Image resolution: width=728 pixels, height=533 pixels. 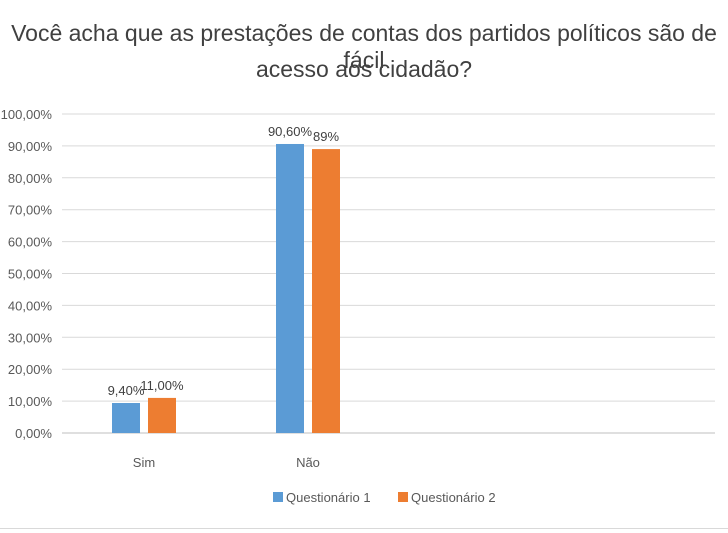 What do you see at coordinates (27, 114) in the screenshot?
I see `y-tick-label: 100,00%` at bounding box center [27, 114].